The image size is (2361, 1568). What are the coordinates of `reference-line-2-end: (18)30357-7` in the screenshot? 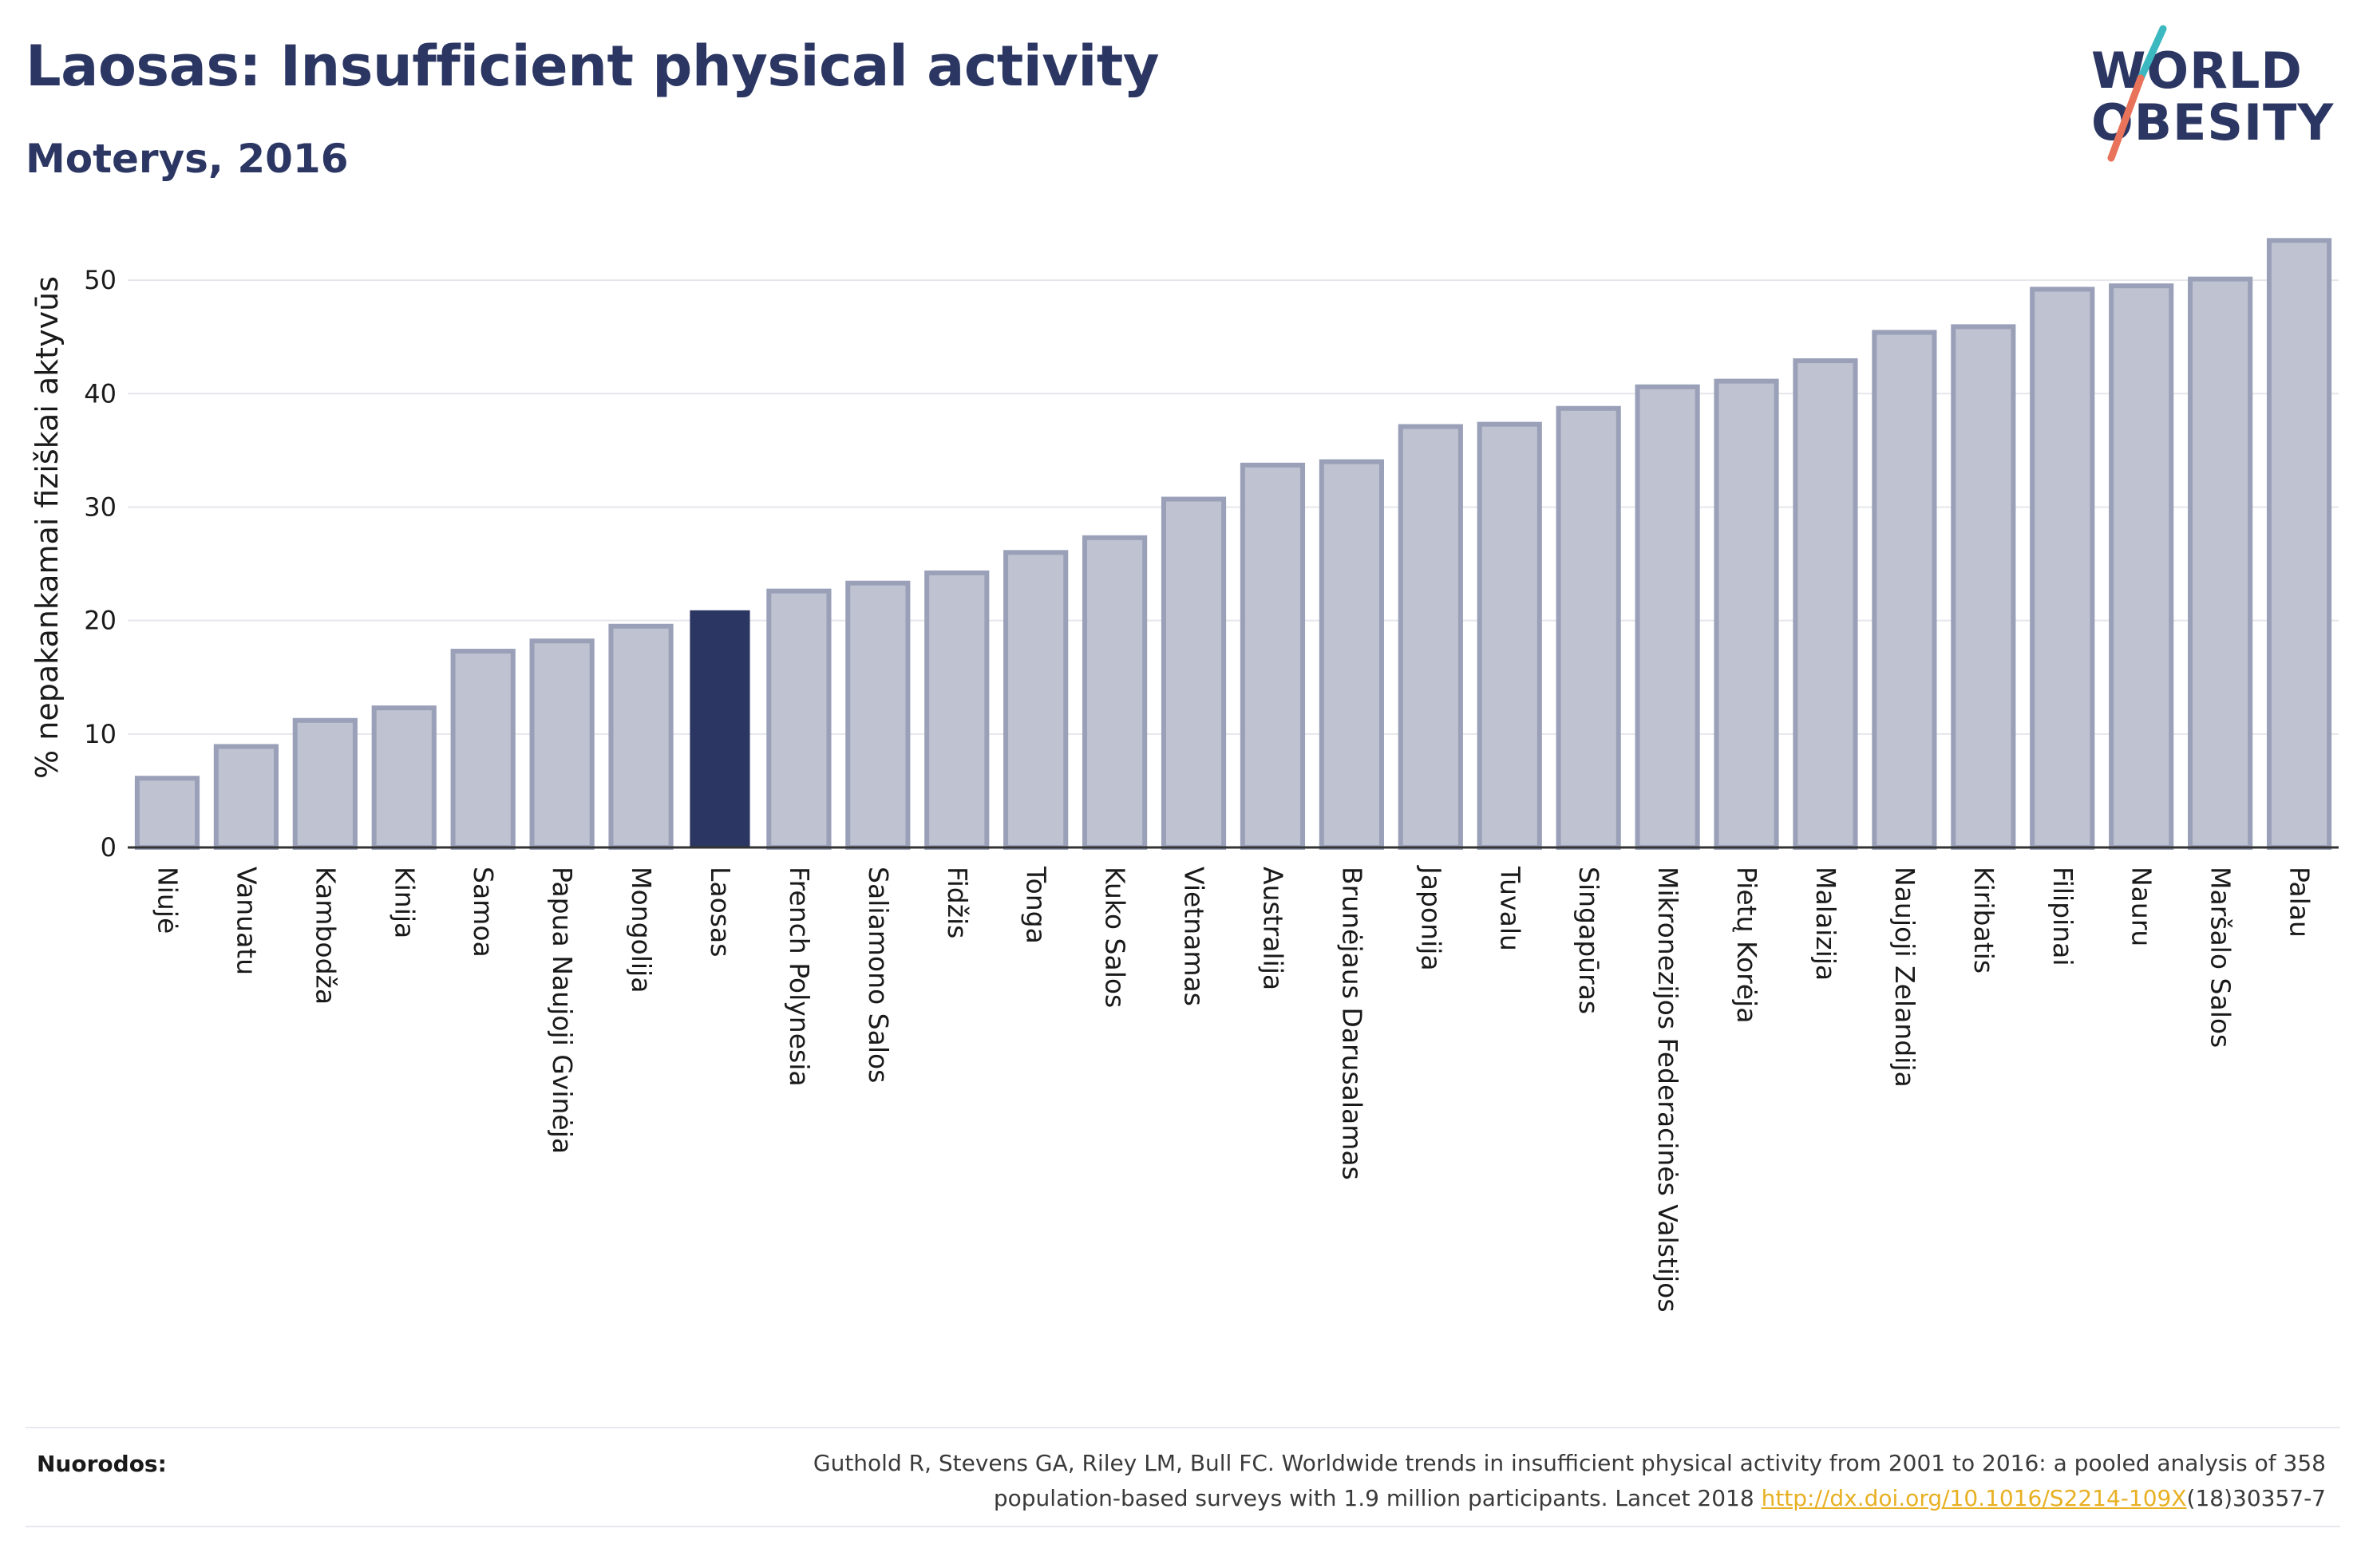 It's located at (2256, 1498).